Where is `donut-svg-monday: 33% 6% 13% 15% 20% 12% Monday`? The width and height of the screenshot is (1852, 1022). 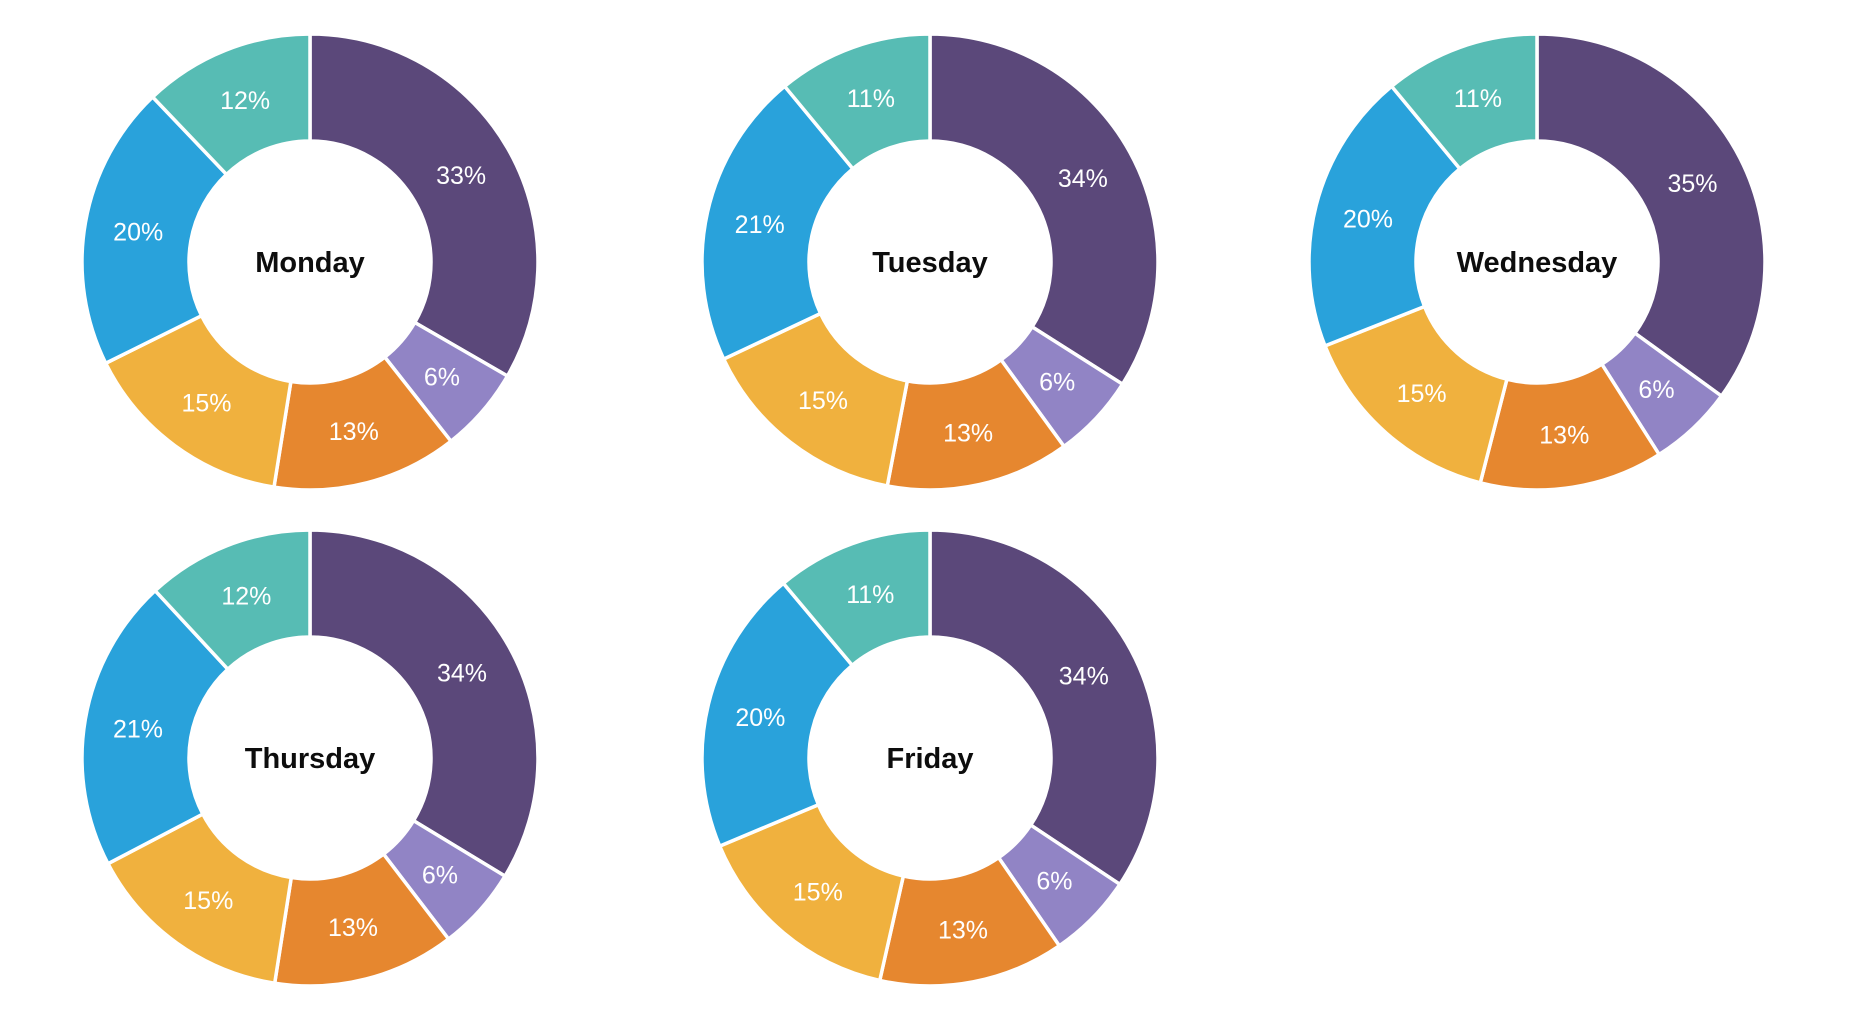 donut-svg-monday: 33% 6% 13% 15% 20% 12% Monday is located at coordinates (310, 262).